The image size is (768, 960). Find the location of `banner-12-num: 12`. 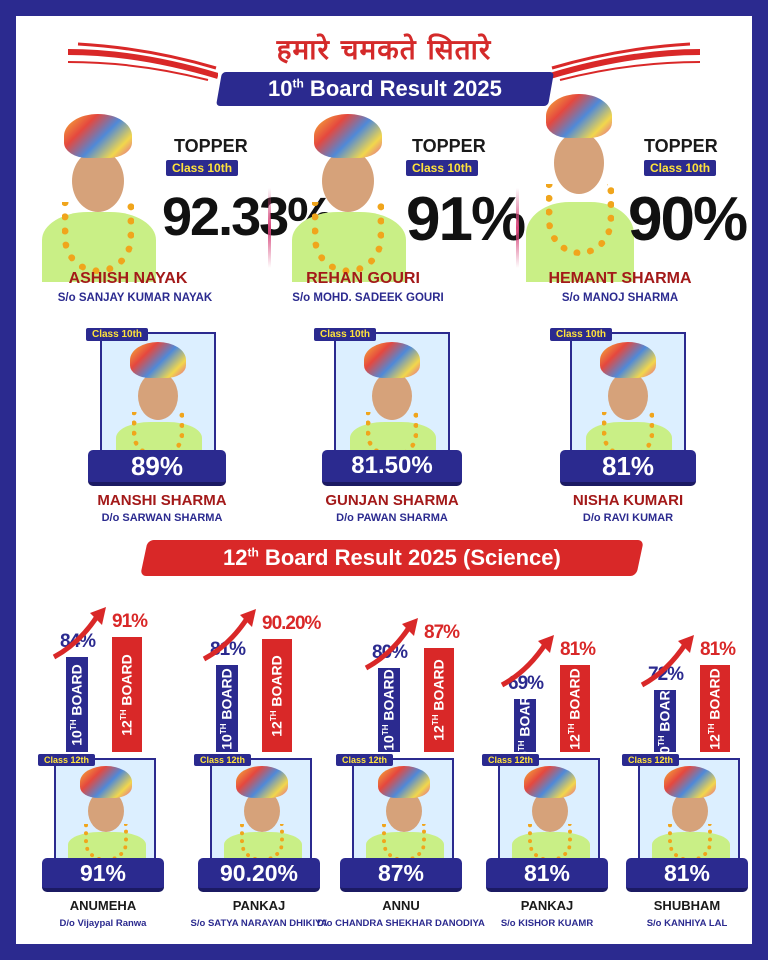

banner-12-num: 12 is located at coordinates (235, 557).